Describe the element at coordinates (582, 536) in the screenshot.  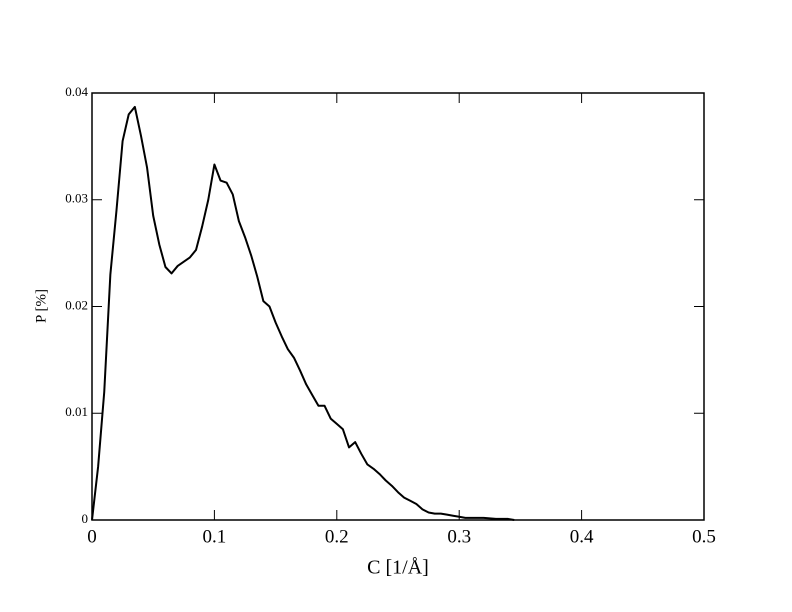
I see `x-tick-label: 0.4` at that location.